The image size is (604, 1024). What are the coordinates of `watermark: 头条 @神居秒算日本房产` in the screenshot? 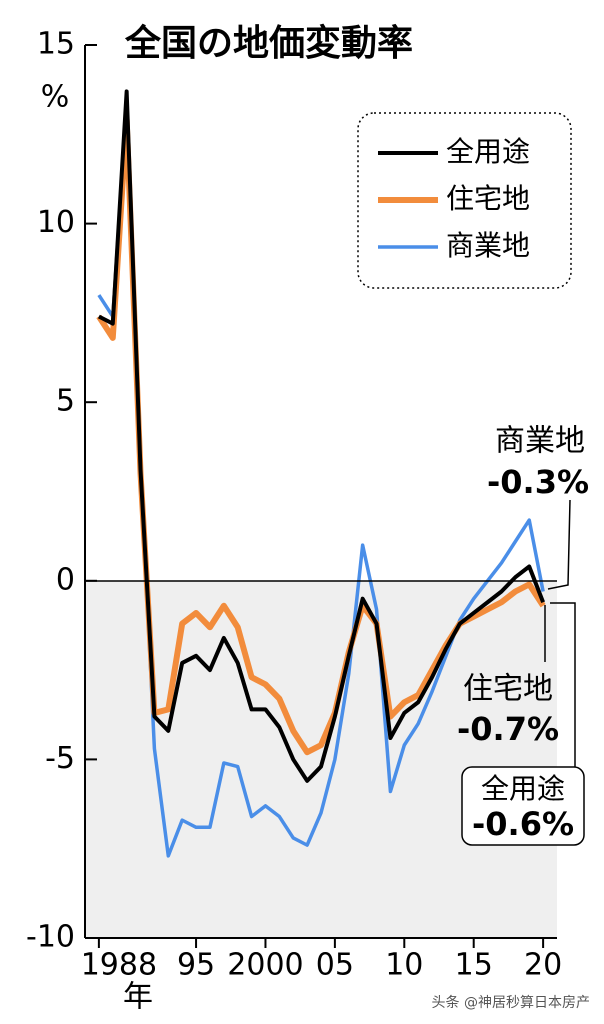 It's located at (511, 1002).